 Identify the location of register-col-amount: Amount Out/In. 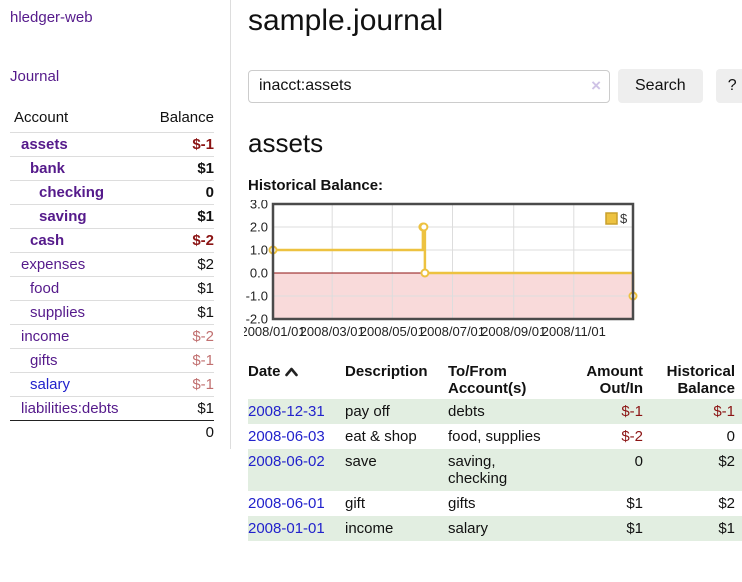
(614, 380).